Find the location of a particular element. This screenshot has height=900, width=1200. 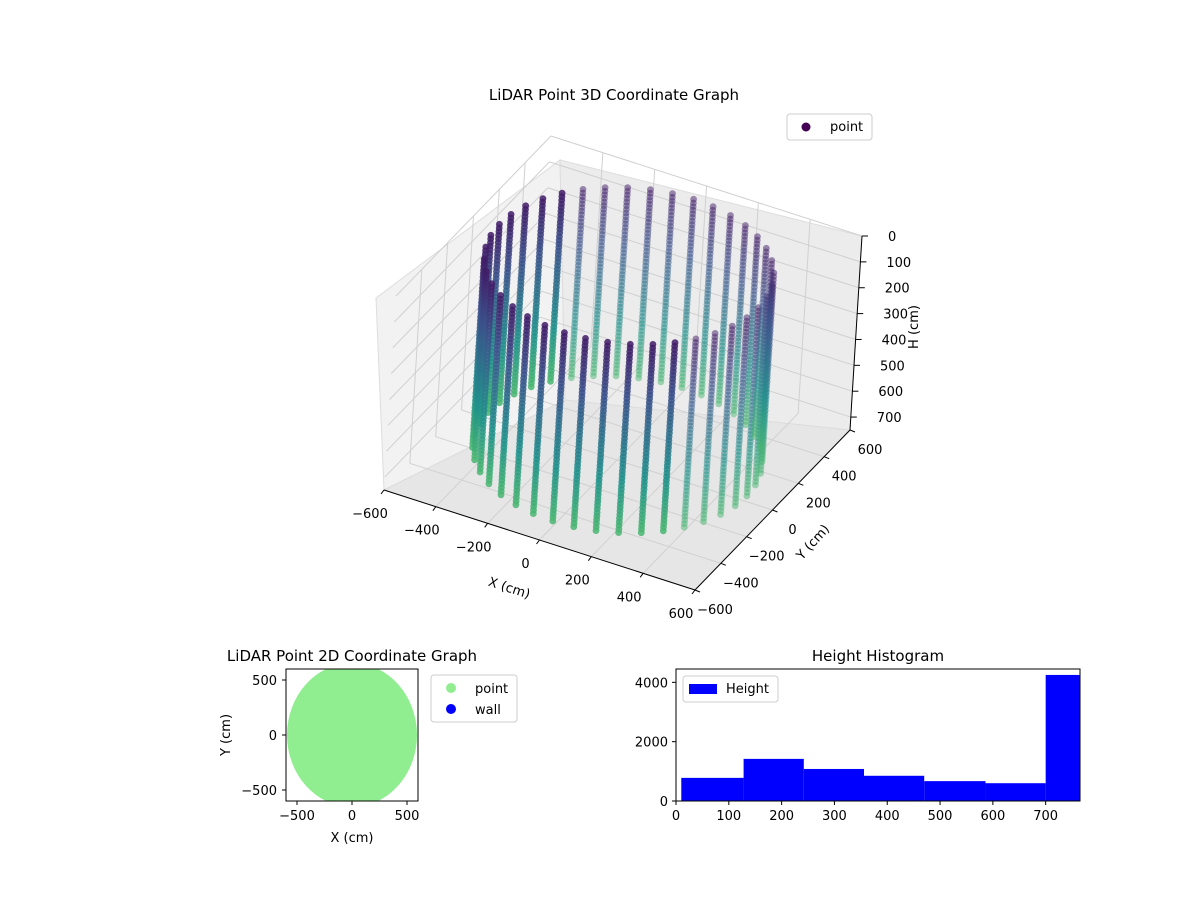

legend-hist-frame is located at coordinates (730, 689).